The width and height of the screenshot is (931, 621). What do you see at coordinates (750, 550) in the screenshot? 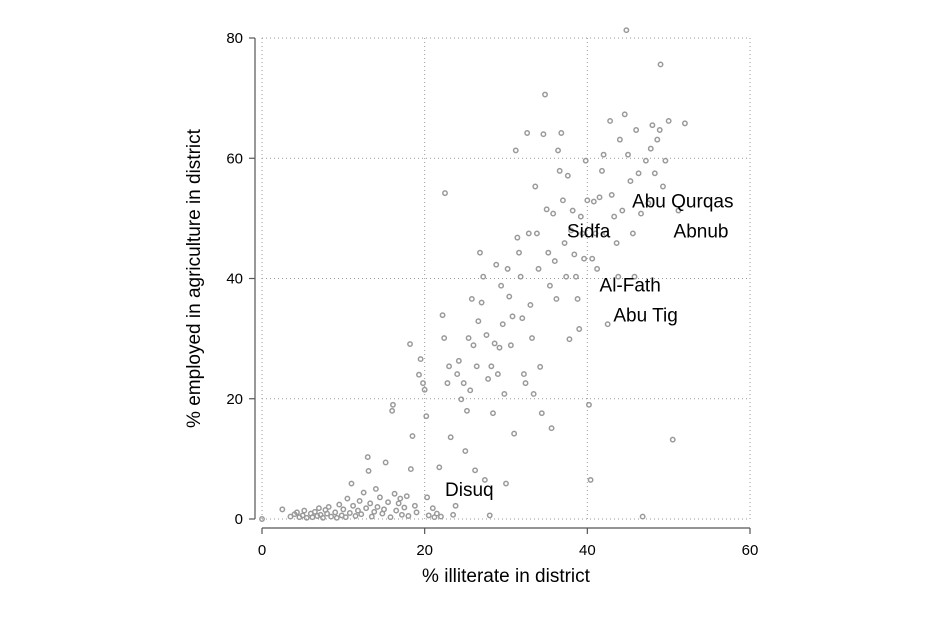
I see `x-tick-label: 60` at bounding box center [750, 550].